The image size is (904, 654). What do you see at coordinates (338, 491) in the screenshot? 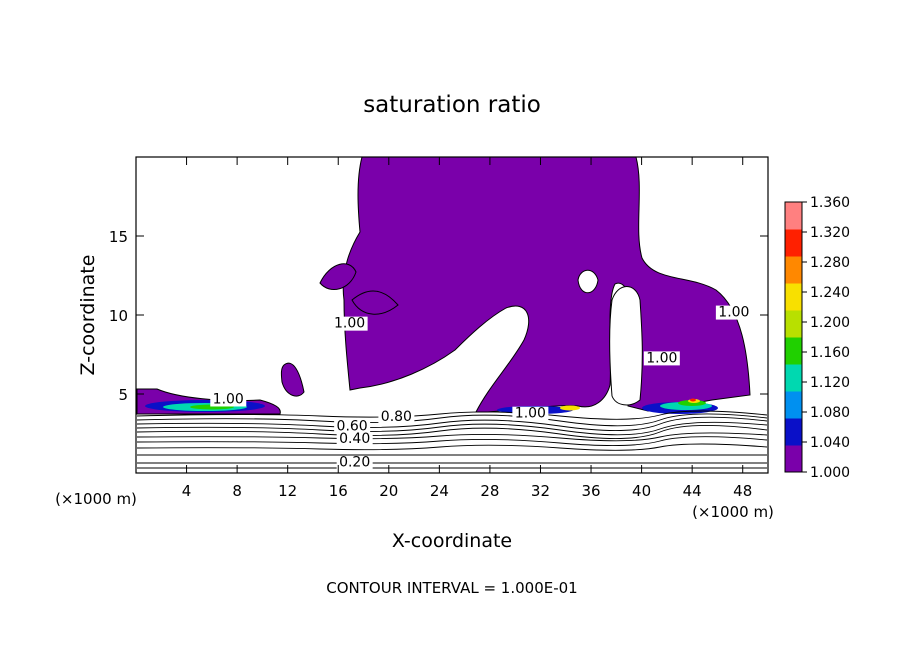
I see `x-tick-label: 16` at bounding box center [338, 491].